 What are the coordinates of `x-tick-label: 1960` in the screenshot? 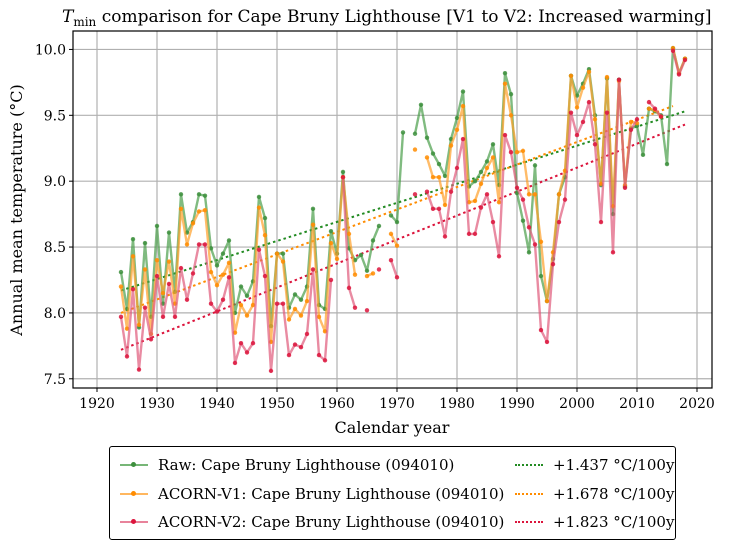 It's located at (337, 404).